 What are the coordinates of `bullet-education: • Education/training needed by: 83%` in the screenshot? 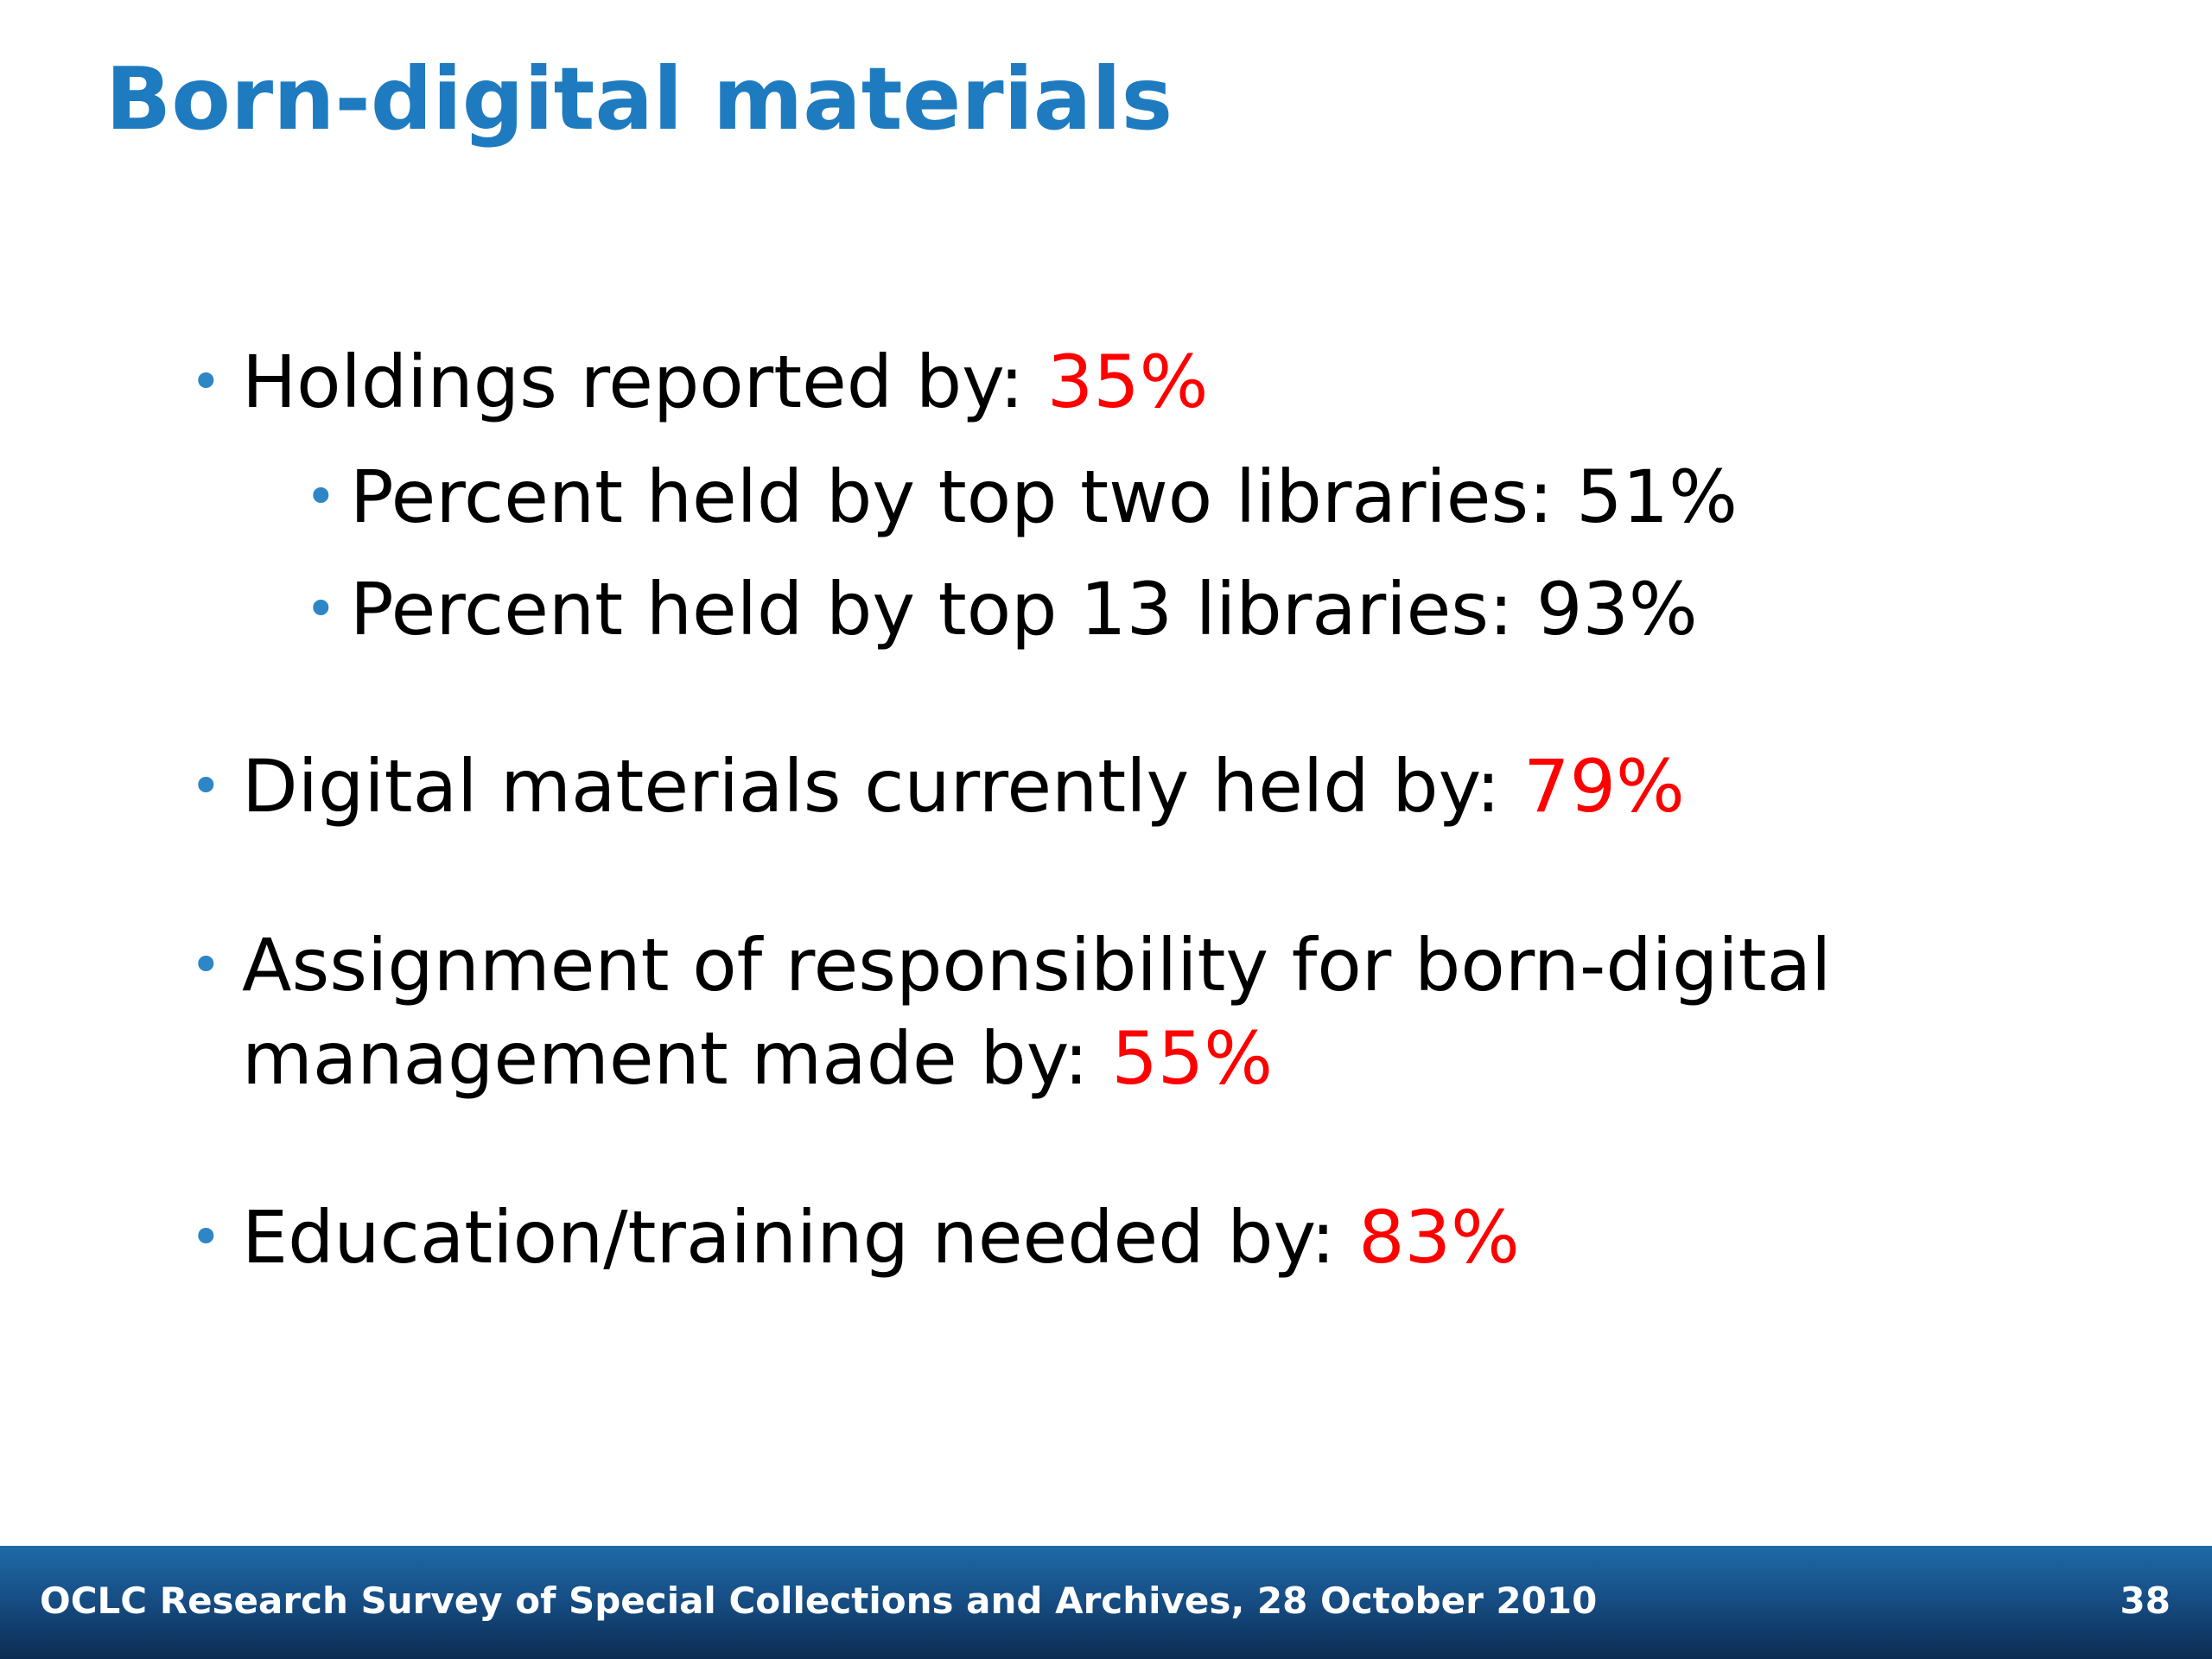 It's located at (855, 1237).